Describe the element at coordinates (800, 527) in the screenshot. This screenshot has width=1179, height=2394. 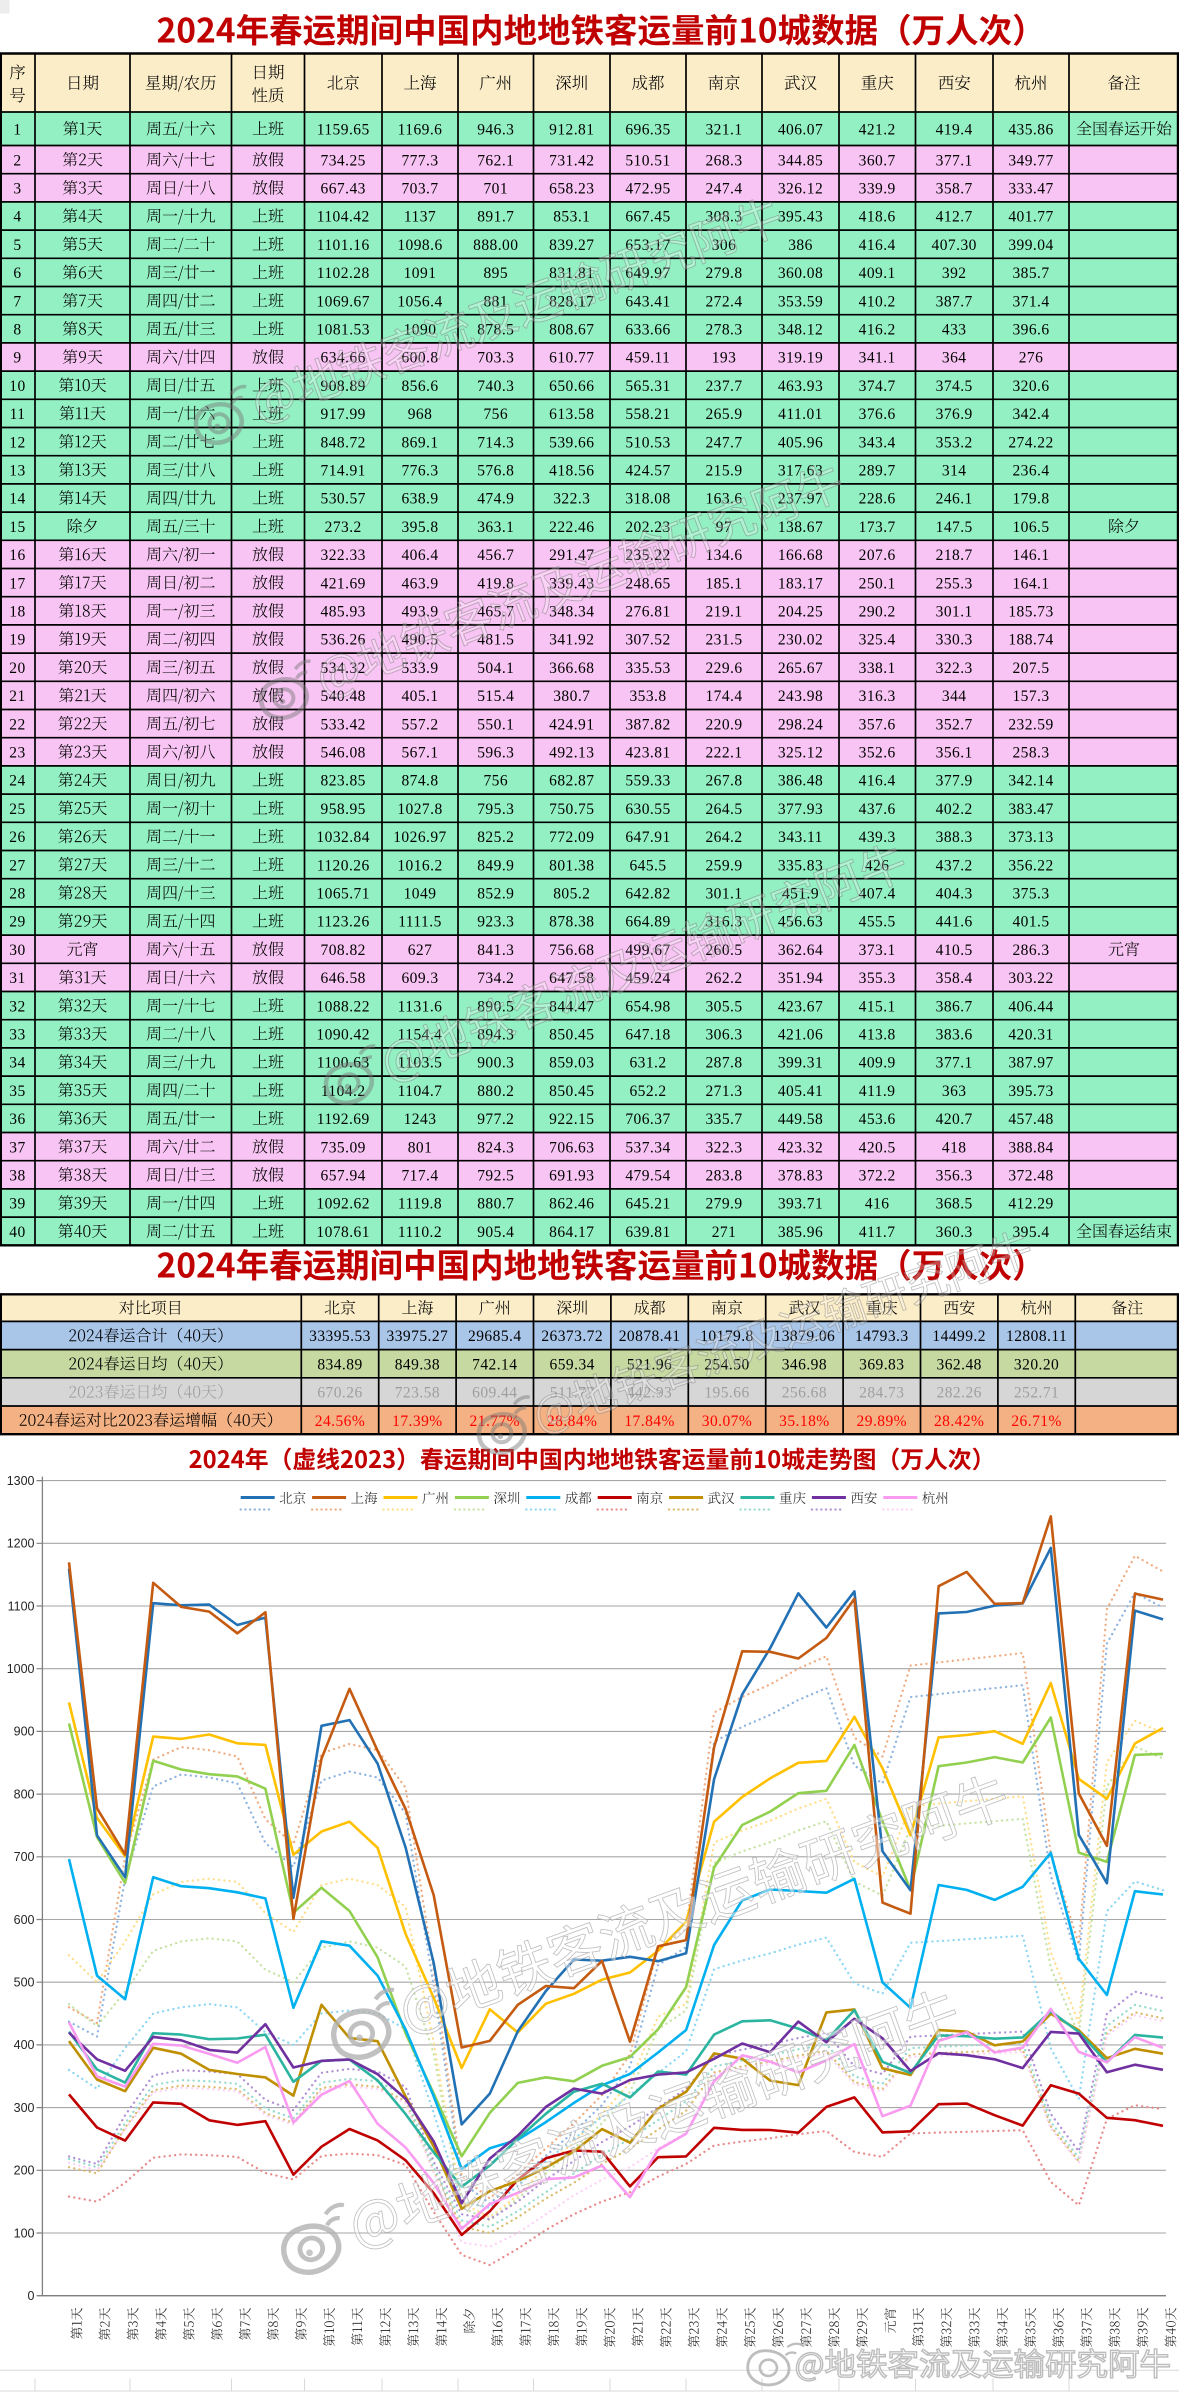
I see `svg-text: 138.67` at that location.